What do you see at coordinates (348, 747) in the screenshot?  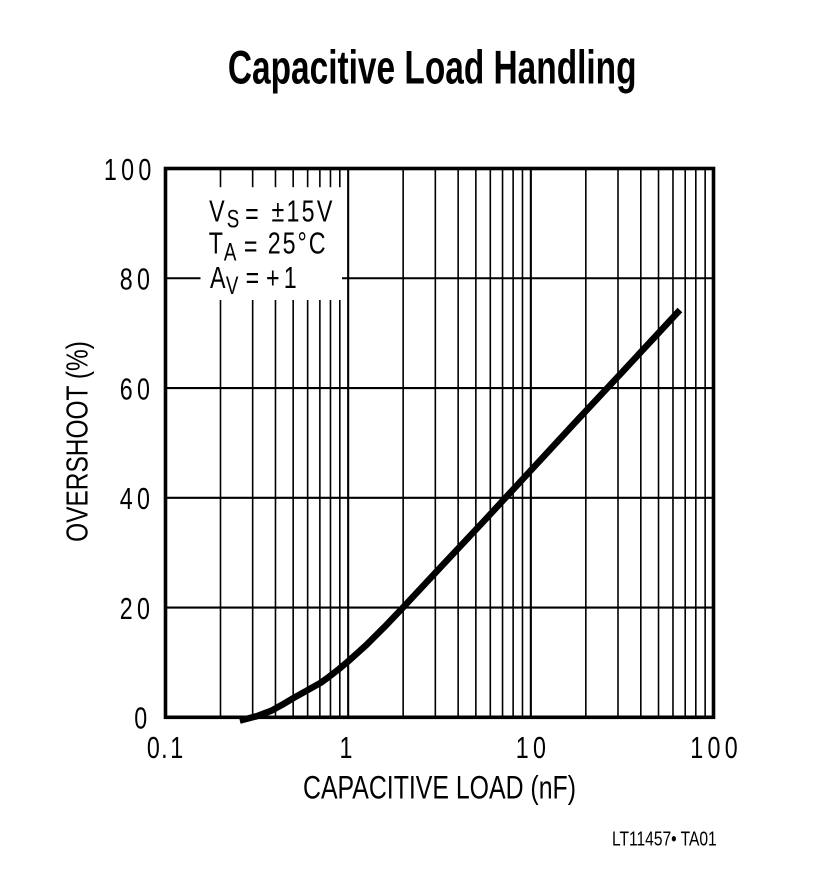 I see `svg-text: 1` at bounding box center [348, 747].